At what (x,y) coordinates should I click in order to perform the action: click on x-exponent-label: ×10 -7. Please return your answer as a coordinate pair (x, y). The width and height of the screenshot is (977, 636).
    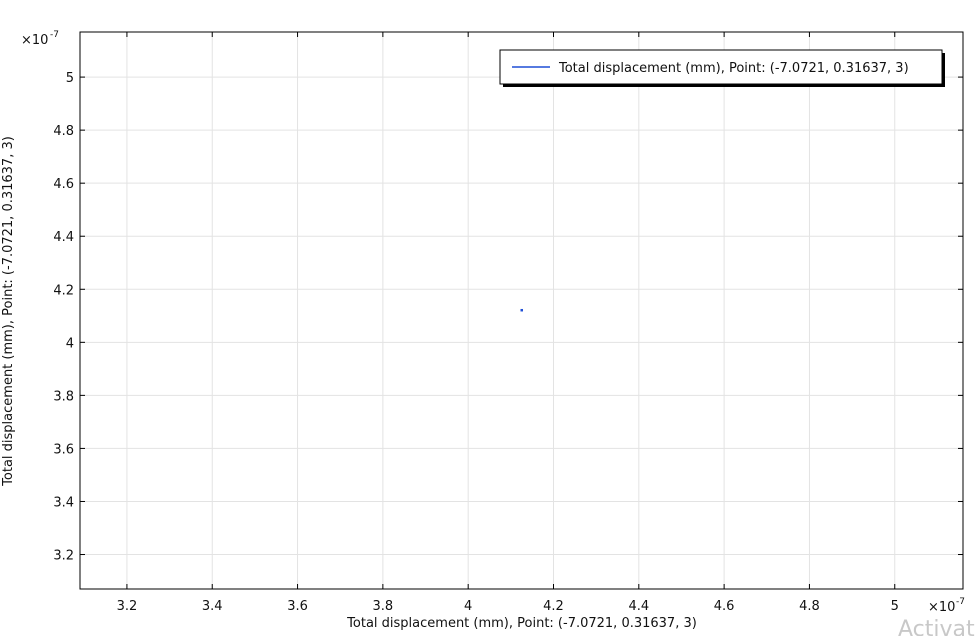
    Looking at the image, I should click on (946, 606).